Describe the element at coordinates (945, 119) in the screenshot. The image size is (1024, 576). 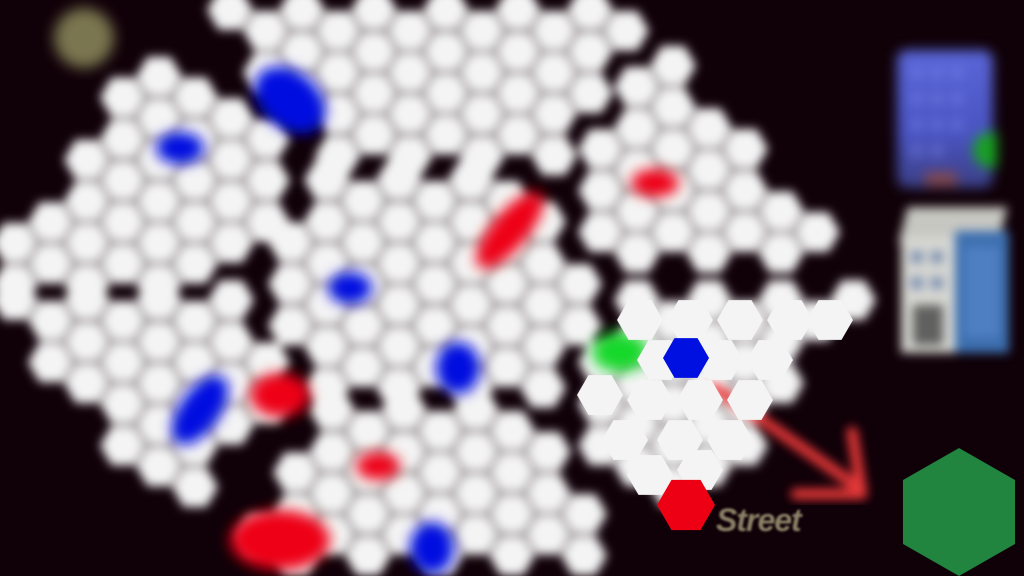
I see `office-tower-tile` at that location.